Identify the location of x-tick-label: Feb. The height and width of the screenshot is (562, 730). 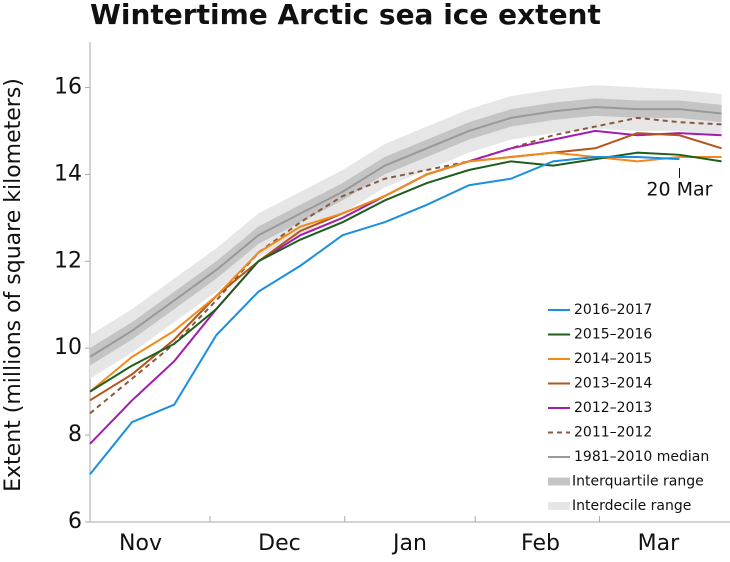
(540, 543).